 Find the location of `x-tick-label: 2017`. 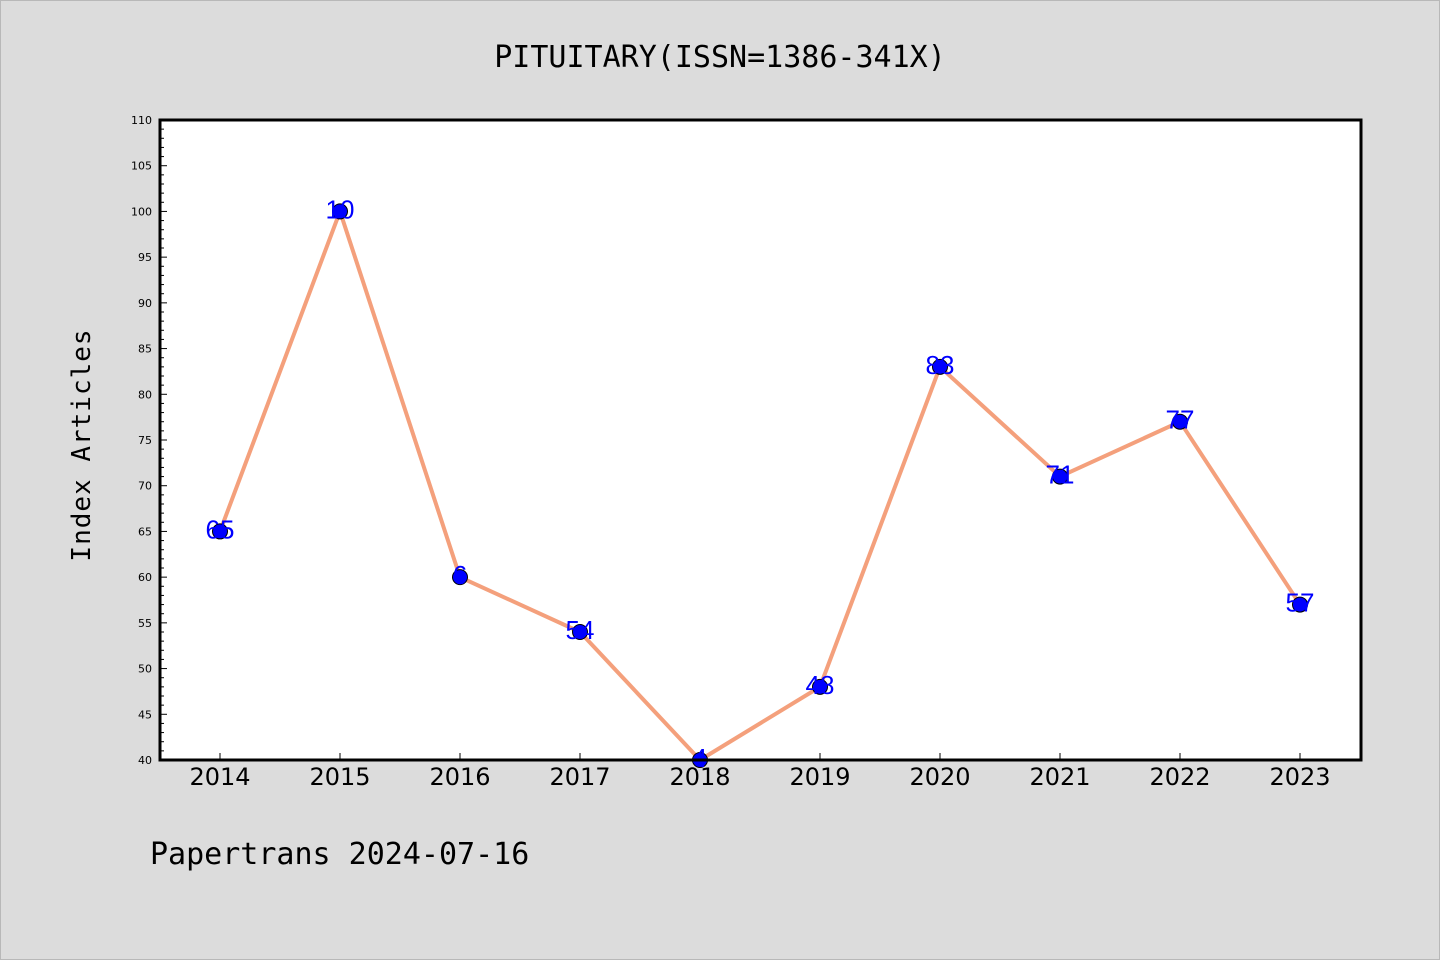

x-tick-label: 2017 is located at coordinates (579, 777).